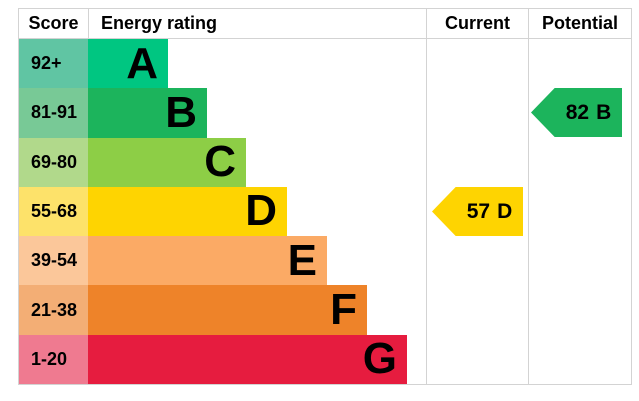  Describe the element at coordinates (477, 23) in the screenshot. I see `header-current: Current` at that location.